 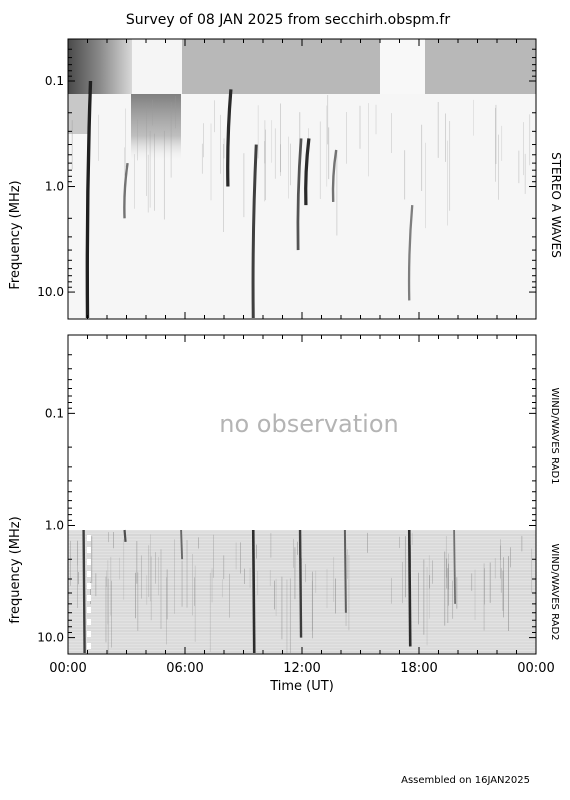 What do you see at coordinates (100, 66) in the screenshot?
I see `stereo-a-band-early-dark` at bounding box center [100, 66].